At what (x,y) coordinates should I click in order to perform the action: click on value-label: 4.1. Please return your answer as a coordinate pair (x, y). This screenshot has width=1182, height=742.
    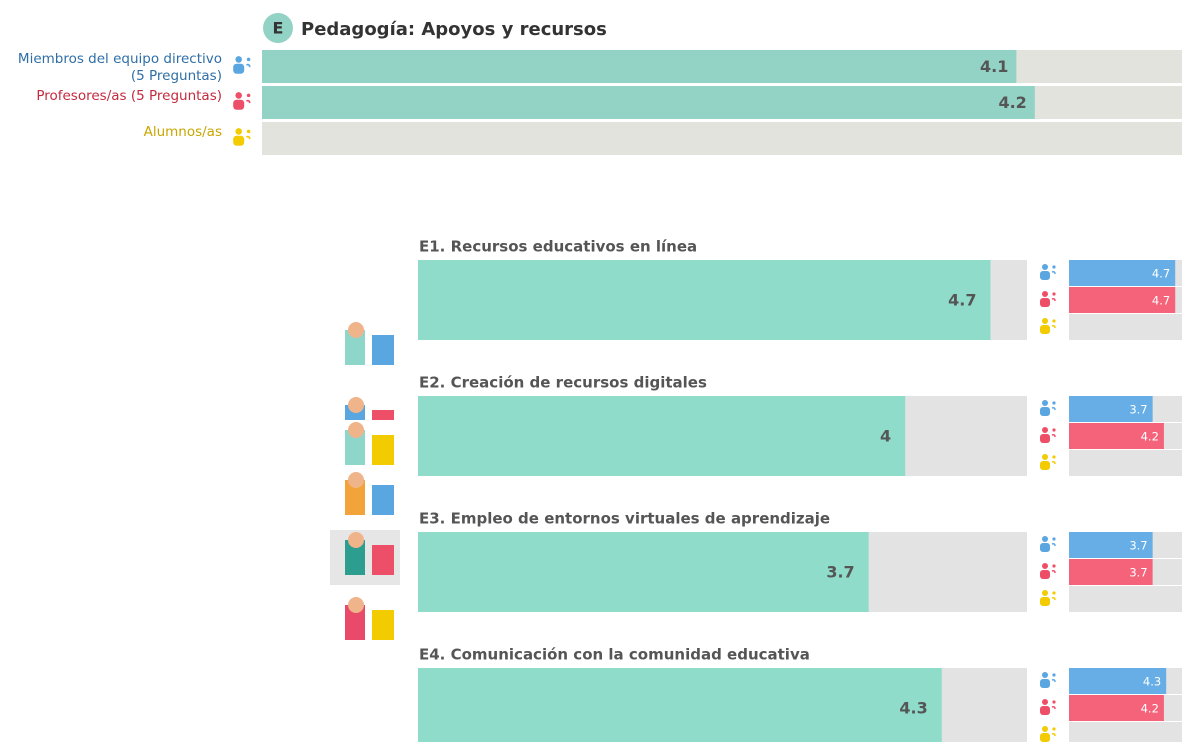
    Looking at the image, I should click on (994, 66).